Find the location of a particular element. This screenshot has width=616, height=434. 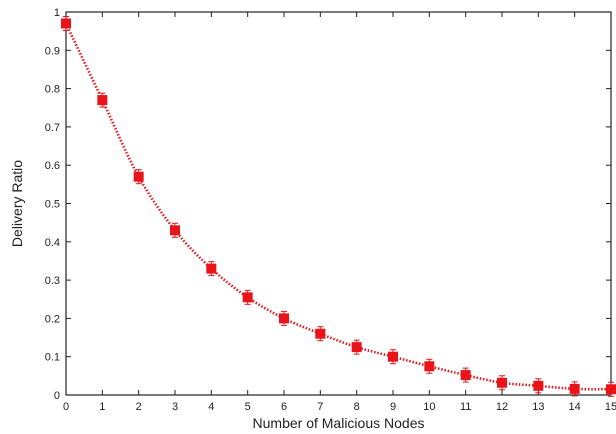

x-tick-label: 6 is located at coordinates (284, 407).